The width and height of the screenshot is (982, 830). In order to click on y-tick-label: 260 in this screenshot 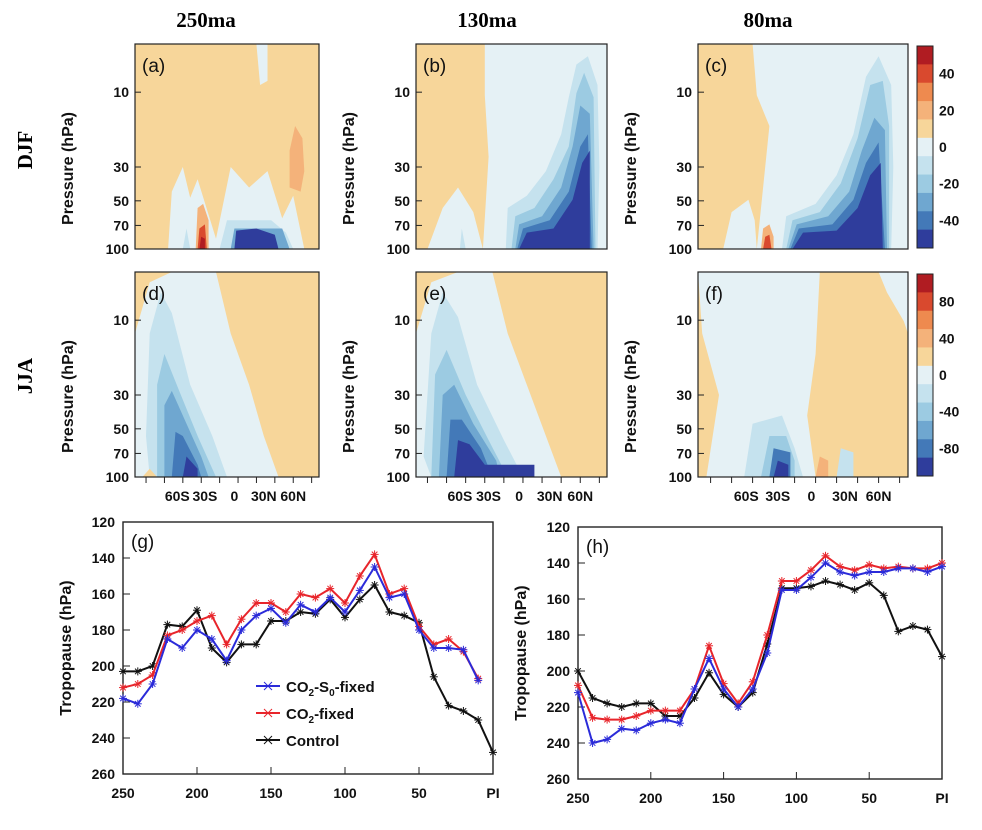, I will do `click(104, 774)`.